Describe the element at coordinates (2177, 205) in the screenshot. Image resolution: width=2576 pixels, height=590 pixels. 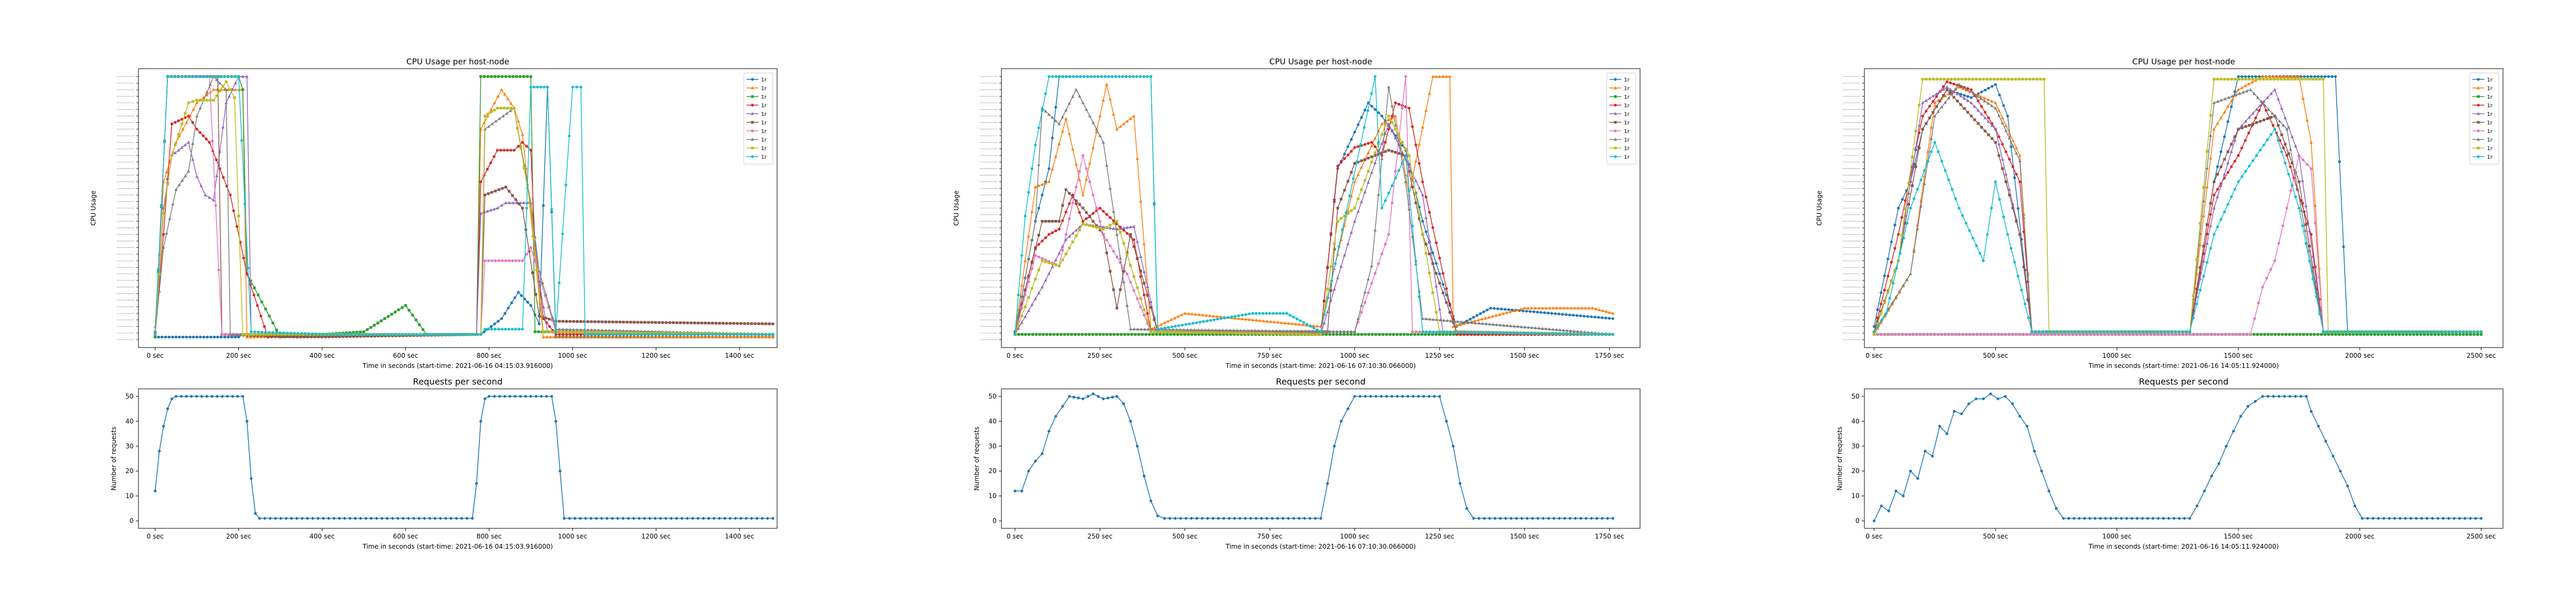
I see `plot-area` at that location.